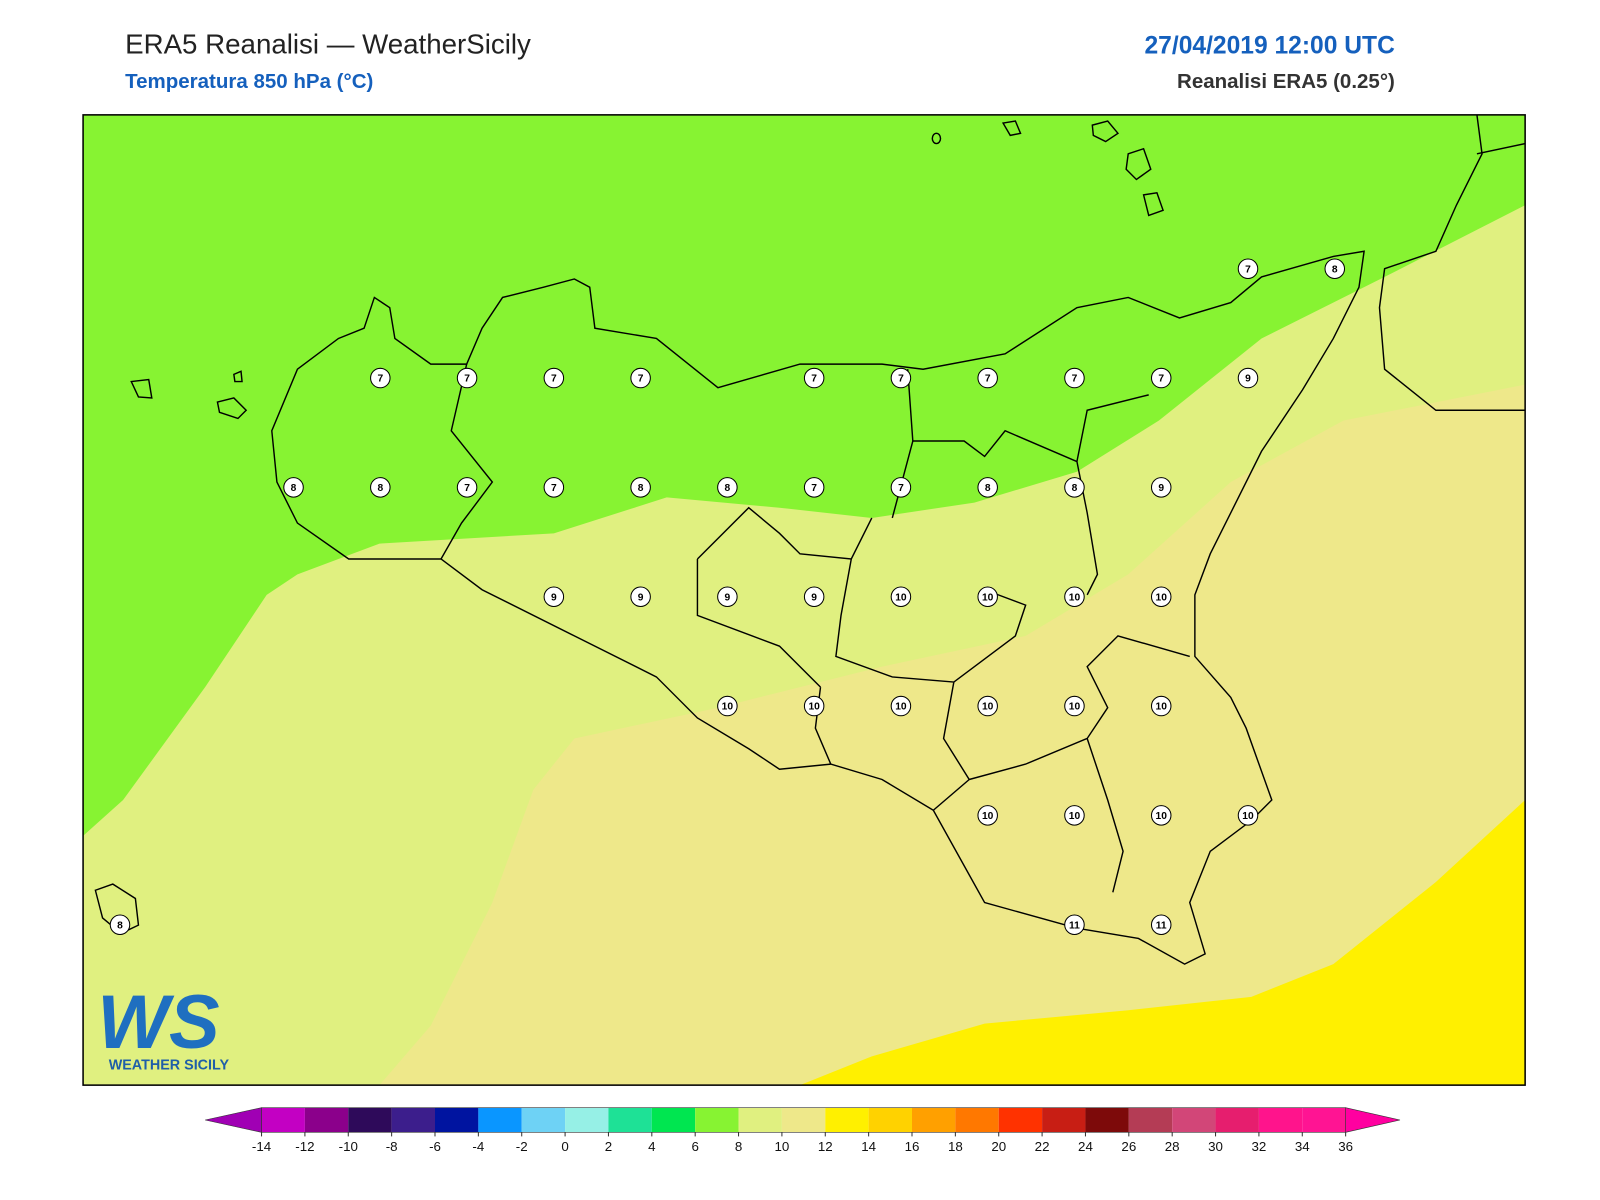  Describe the element at coordinates (262, 1146) in the screenshot. I see `colorbar-tick-label: -14` at that location.